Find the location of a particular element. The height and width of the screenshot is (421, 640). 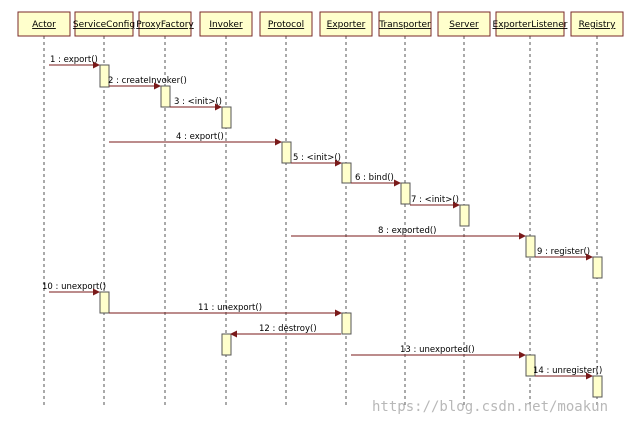

message-12: 12 : destroy() is located at coordinates (285, 331).